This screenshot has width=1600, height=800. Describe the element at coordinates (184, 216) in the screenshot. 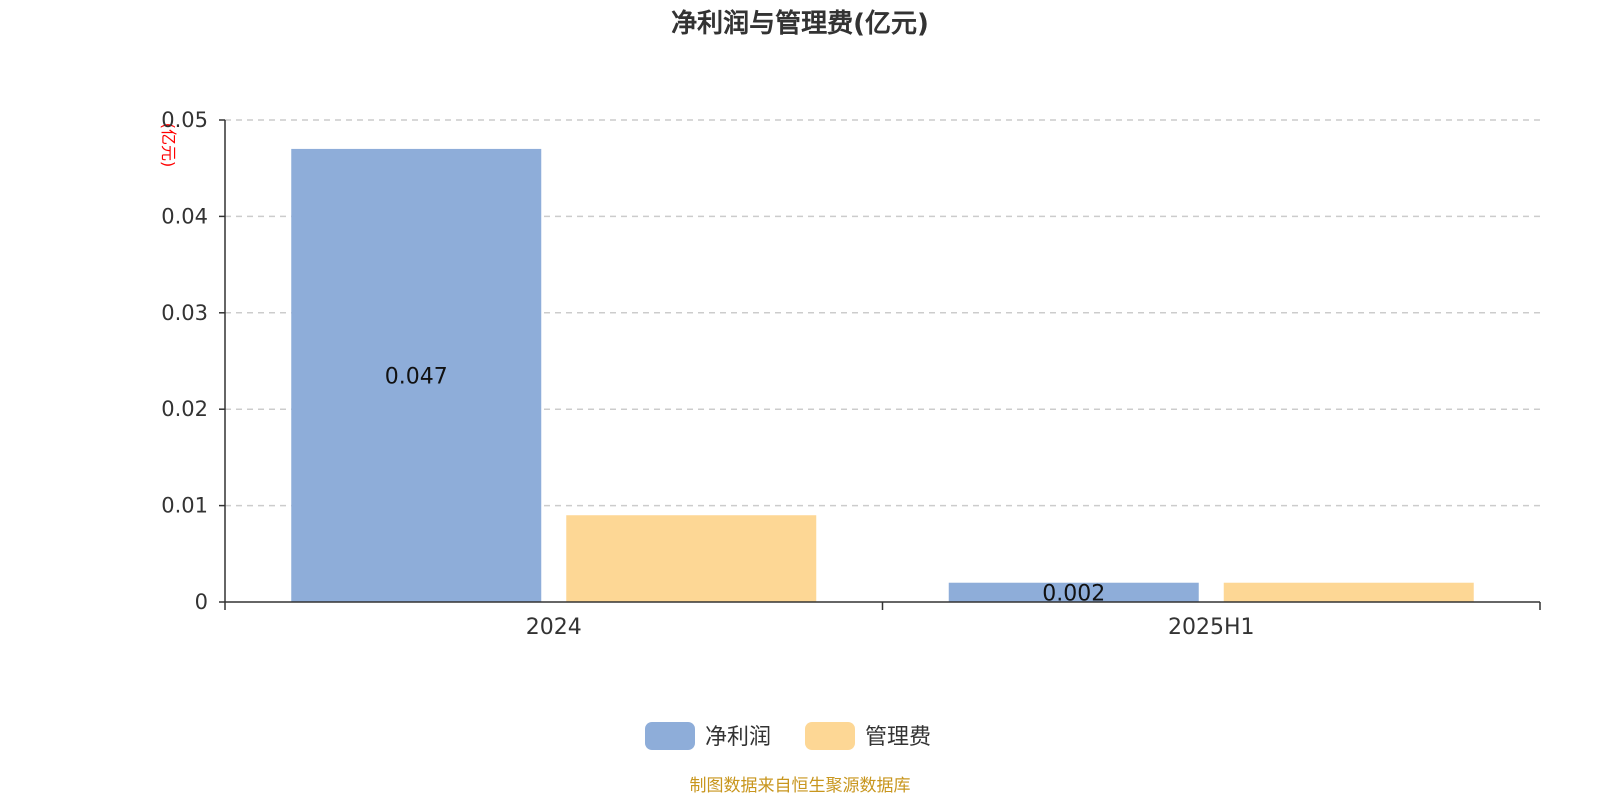

I see `y-tick-label: 0.04` at that location.